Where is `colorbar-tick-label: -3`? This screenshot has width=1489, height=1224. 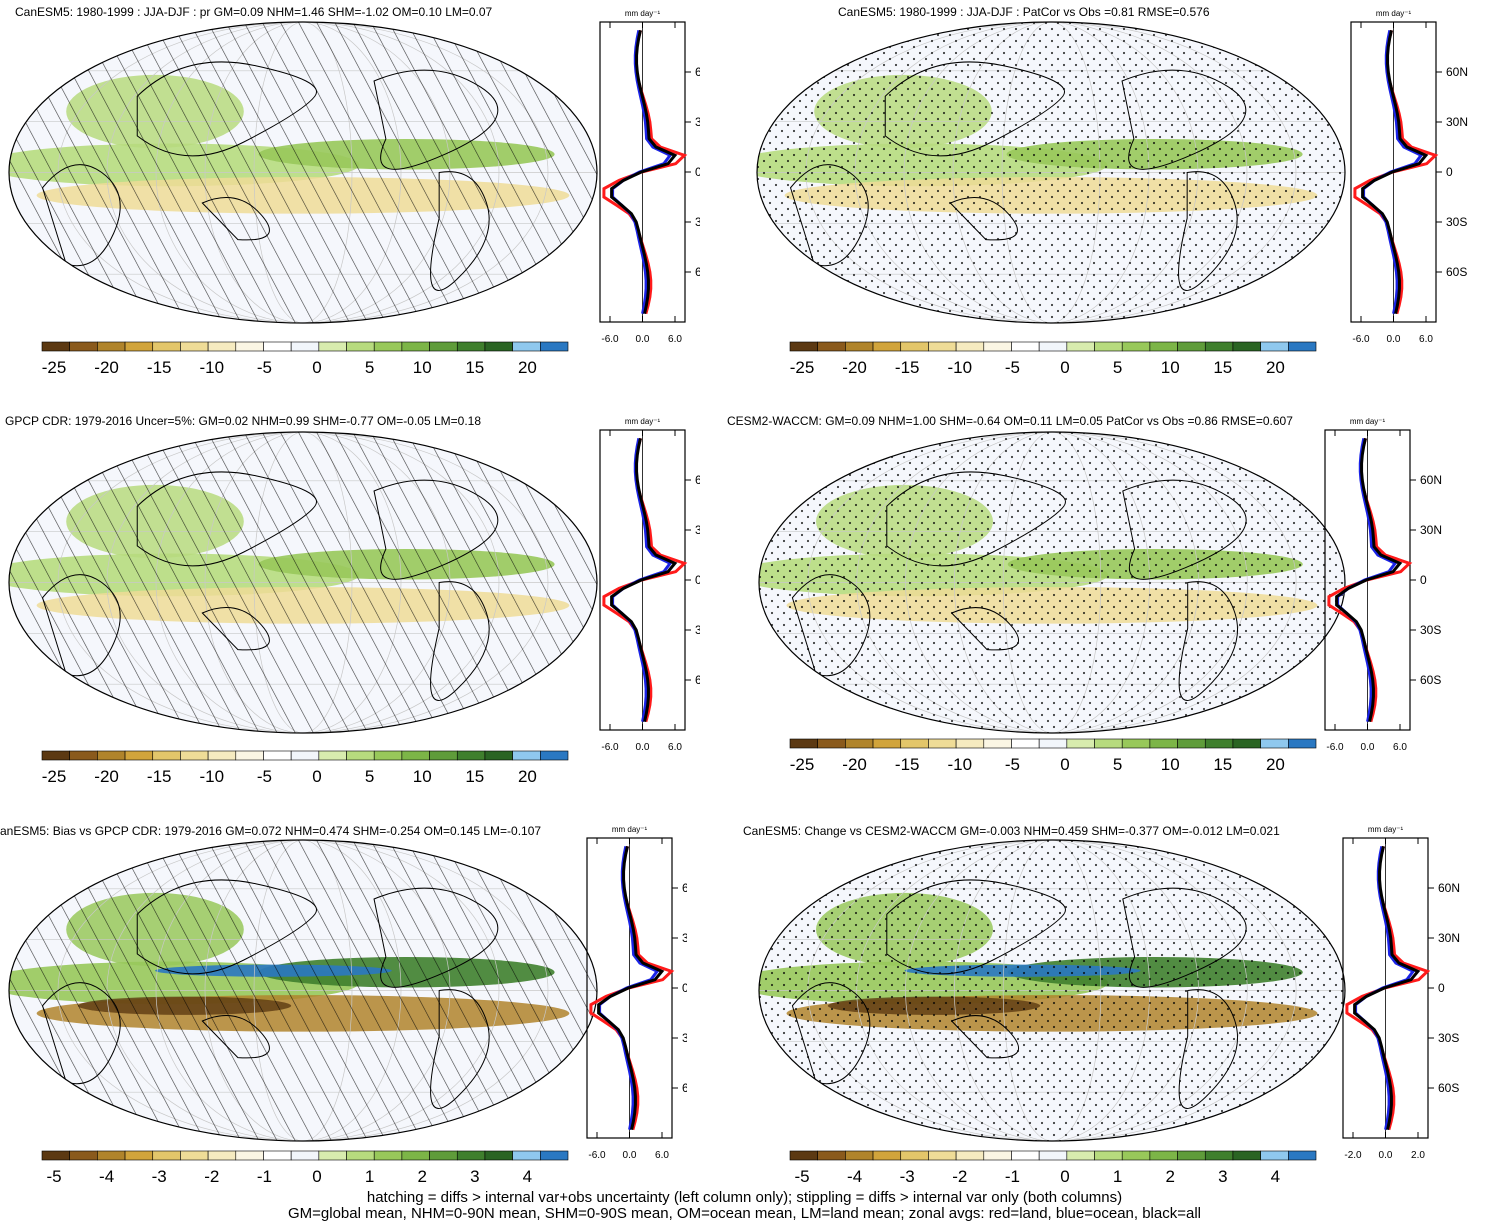
colorbar-tick-label: -3 is located at coordinates (907, 1176).